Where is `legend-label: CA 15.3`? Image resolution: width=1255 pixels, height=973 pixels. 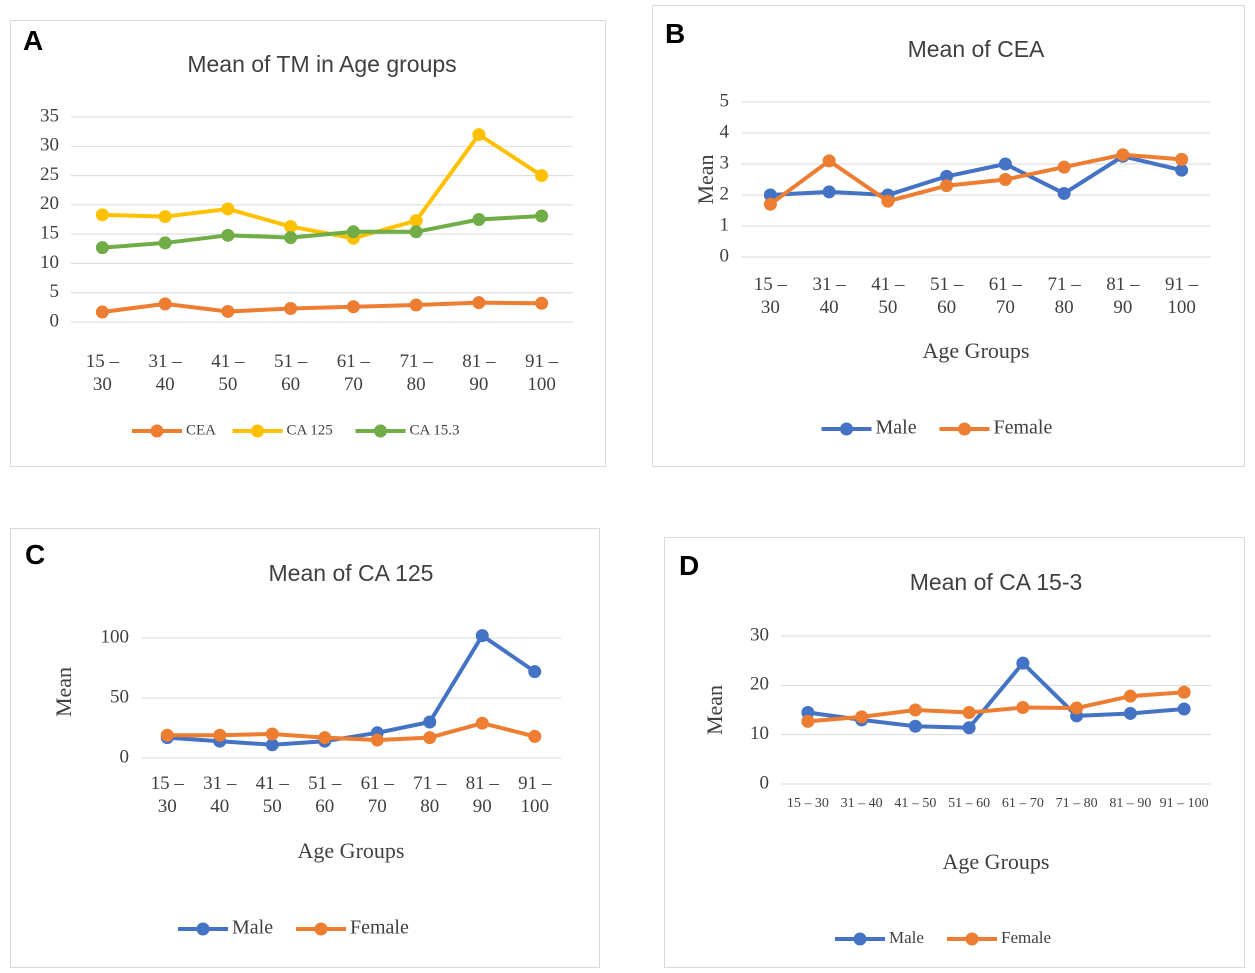 legend-label: CA 15.3 is located at coordinates (435, 430).